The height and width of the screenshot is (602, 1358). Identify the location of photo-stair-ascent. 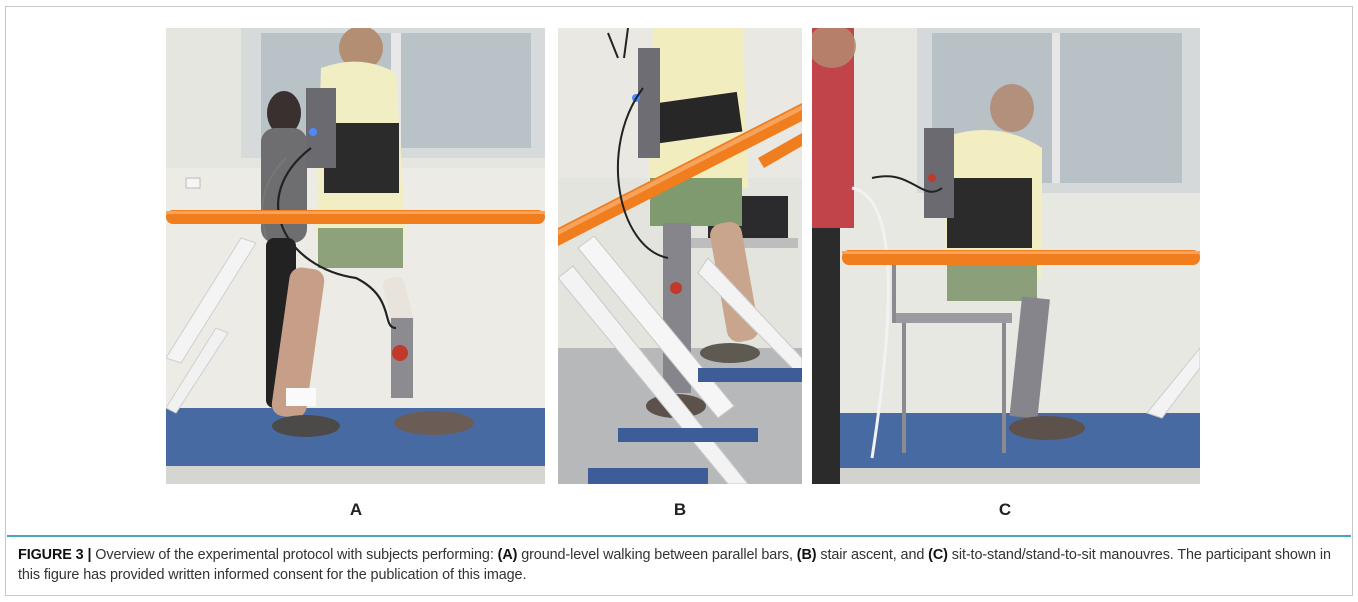
(680, 256).